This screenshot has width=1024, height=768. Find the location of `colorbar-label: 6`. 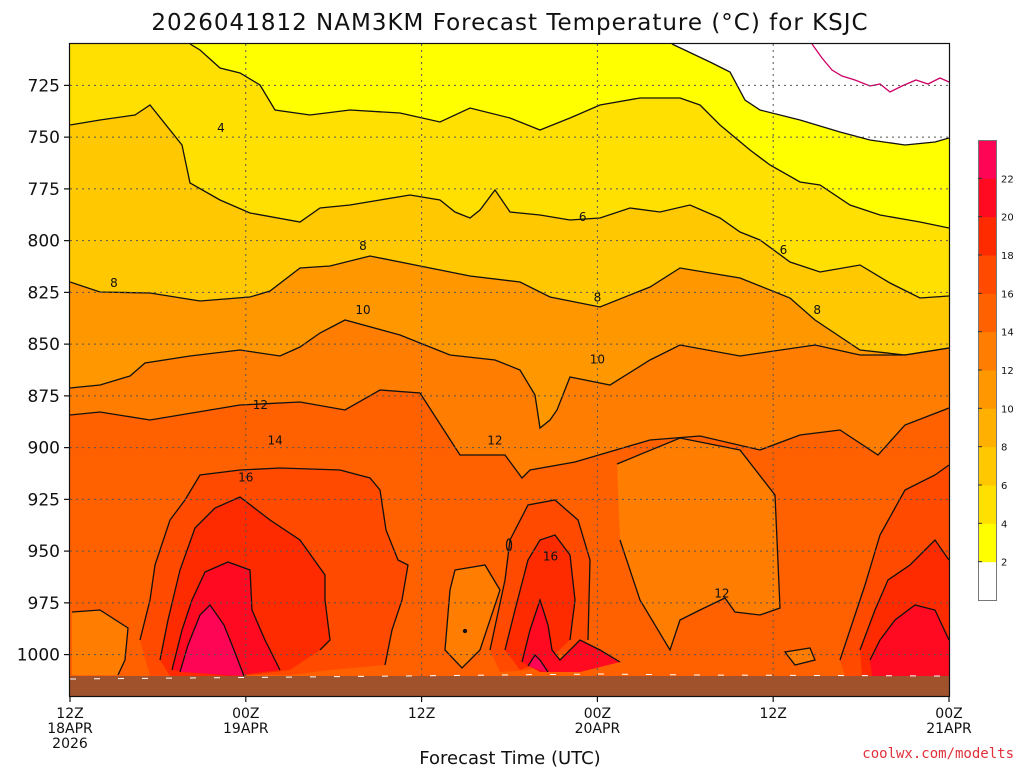

colorbar-label: 6 is located at coordinates (1004, 486).